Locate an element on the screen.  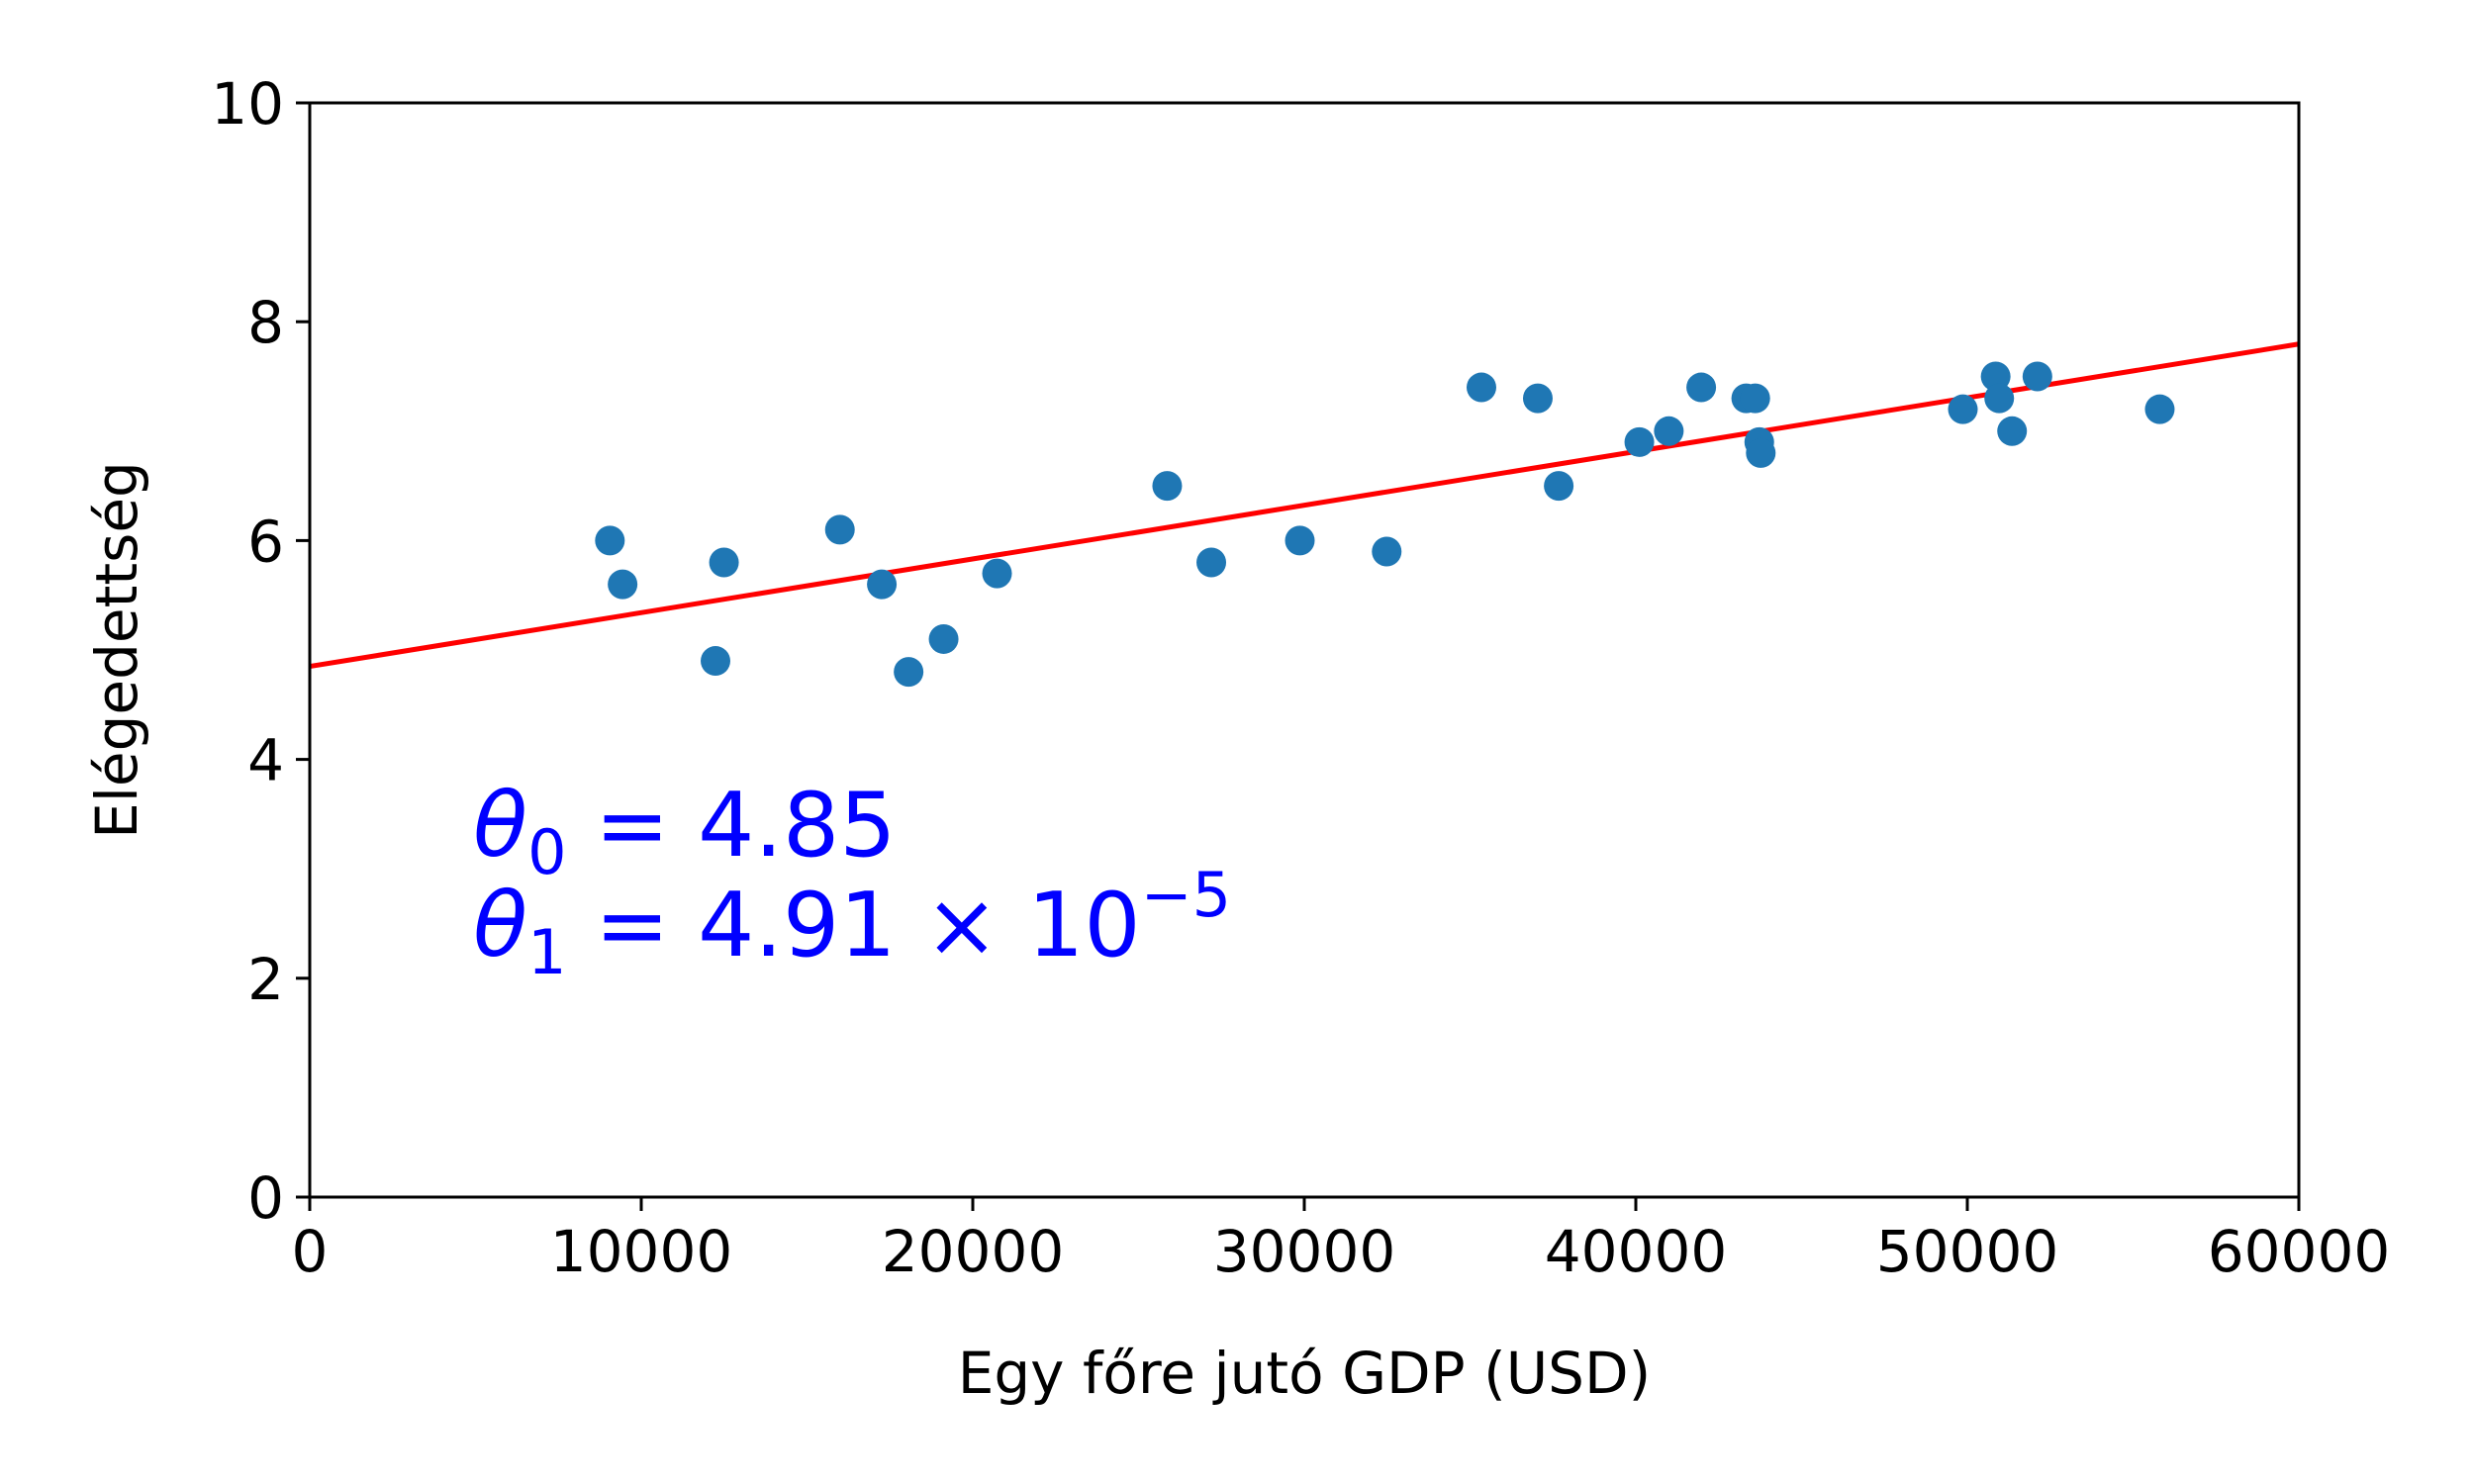
x-tick-label: 30000 is located at coordinates (1305, 1251).